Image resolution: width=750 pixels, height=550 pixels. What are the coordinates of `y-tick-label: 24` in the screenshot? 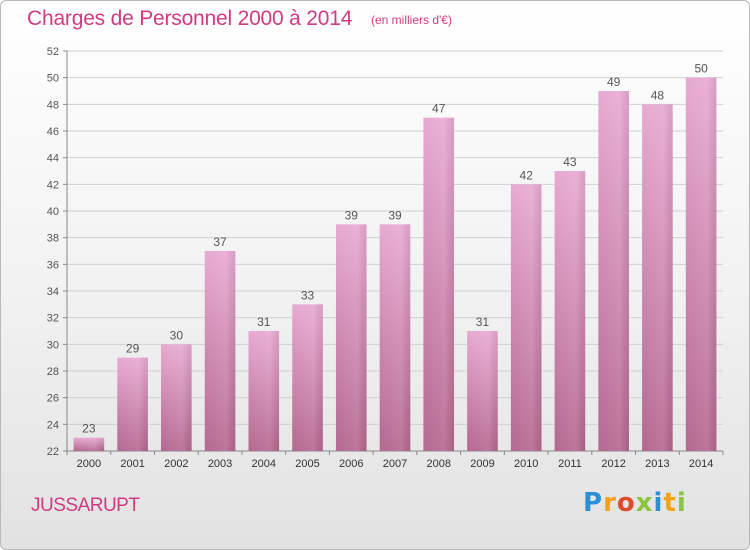 It's located at (53, 425).